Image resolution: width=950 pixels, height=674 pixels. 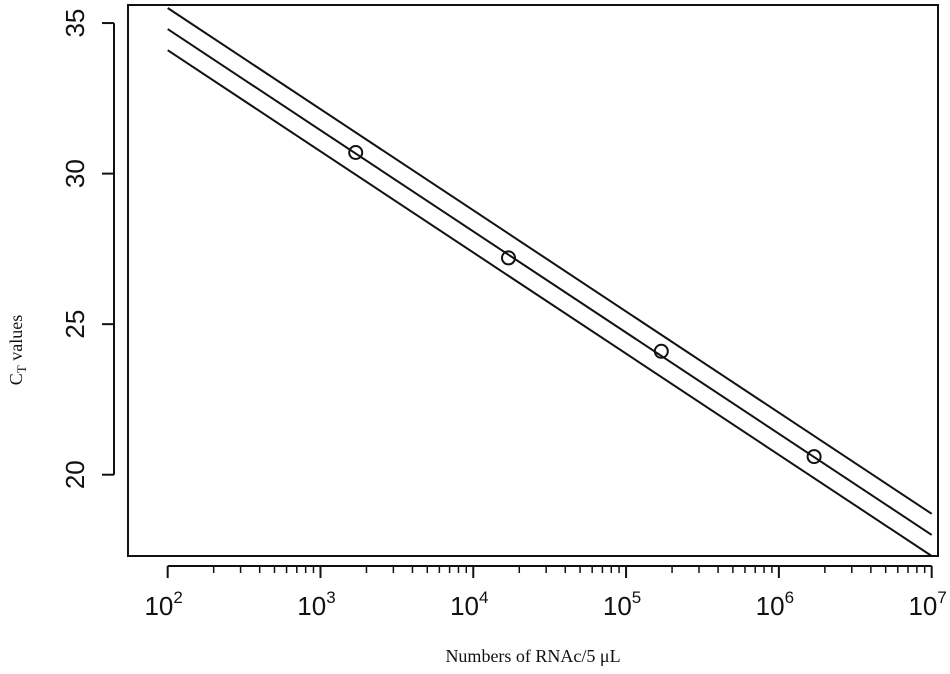 What do you see at coordinates (16, 379) in the screenshot?
I see `y-axis-title-main: C` at bounding box center [16, 379].